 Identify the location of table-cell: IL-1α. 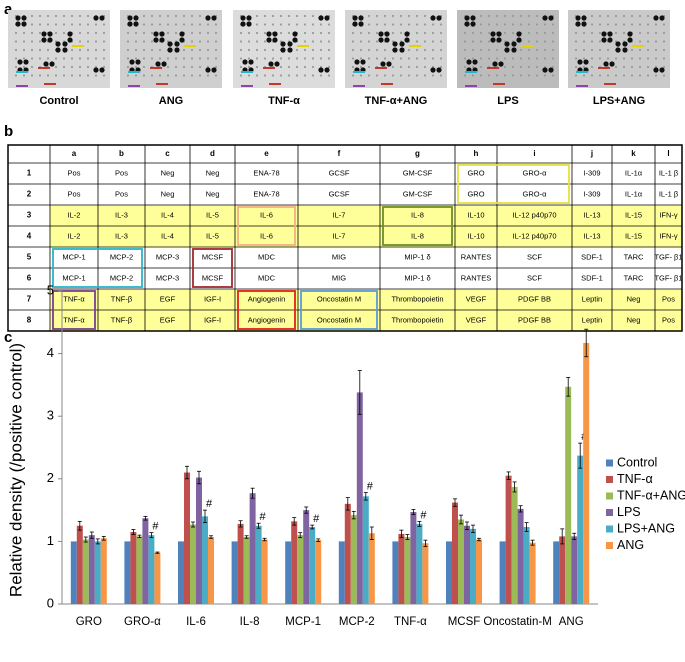
(634, 193).